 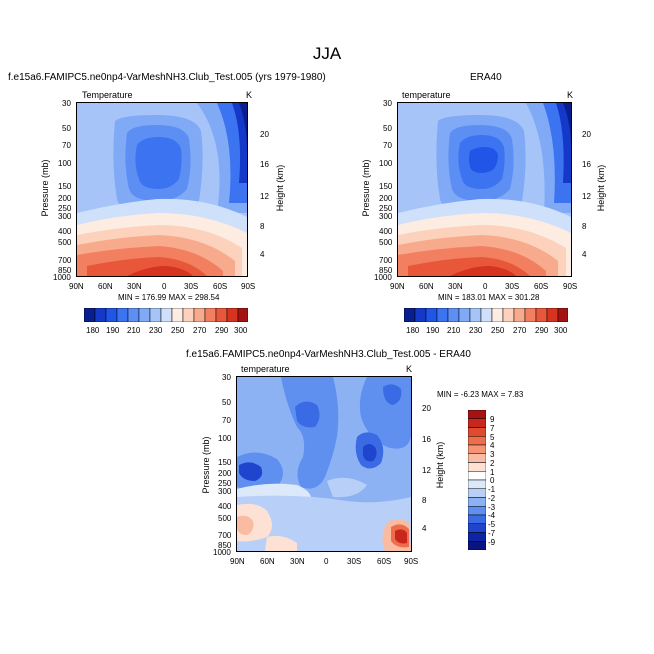 What do you see at coordinates (327, 53) in the screenshot?
I see `figure-title: JJA` at bounding box center [327, 53].